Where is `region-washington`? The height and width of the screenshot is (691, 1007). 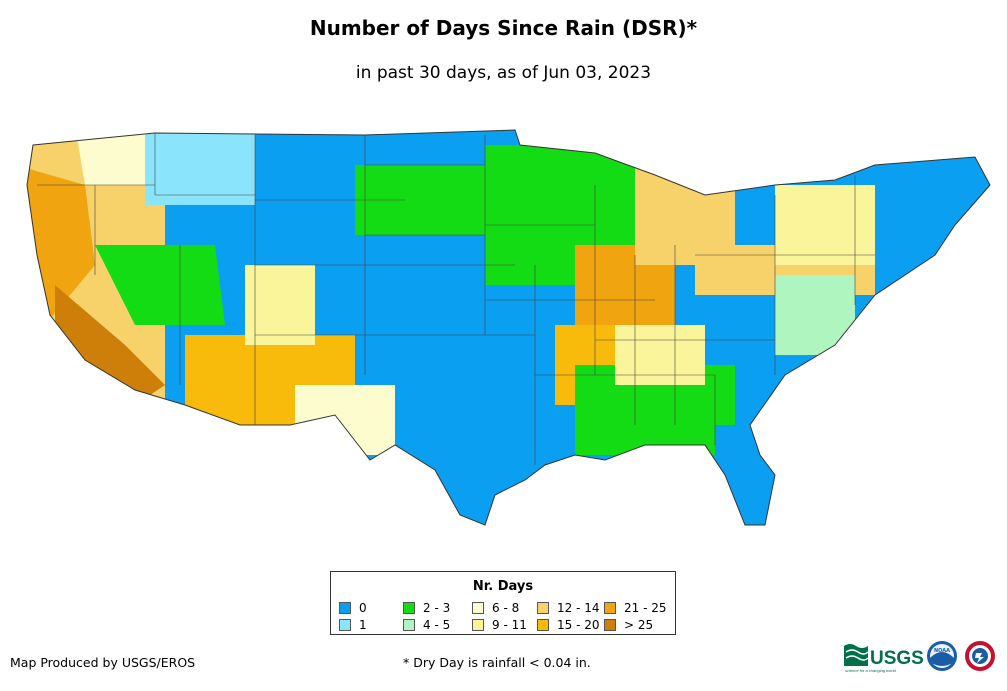
region-washington is located at coordinates (120, 157).